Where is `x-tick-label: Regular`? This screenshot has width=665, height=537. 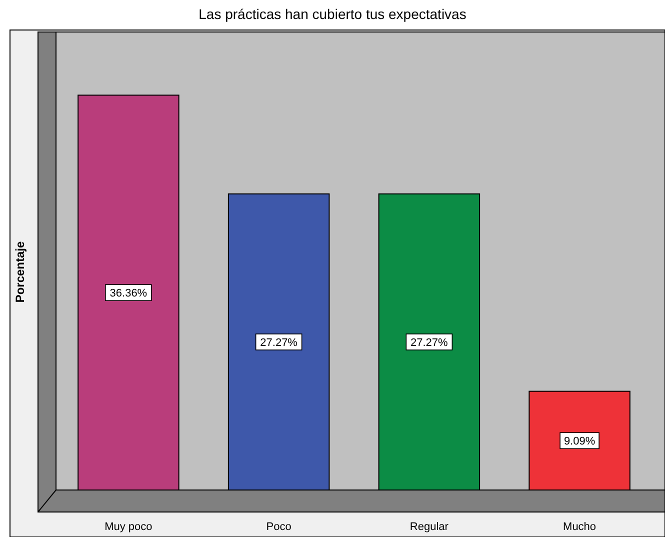 x-tick-label: Regular is located at coordinates (429, 527).